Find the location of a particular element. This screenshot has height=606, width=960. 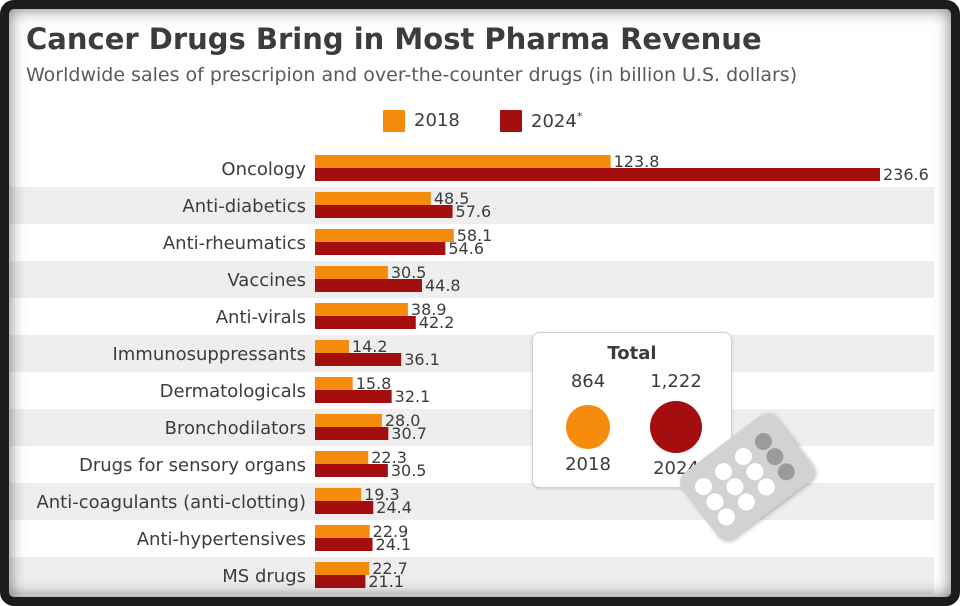

bar-dermatologicals-2024 is located at coordinates (353, 396).